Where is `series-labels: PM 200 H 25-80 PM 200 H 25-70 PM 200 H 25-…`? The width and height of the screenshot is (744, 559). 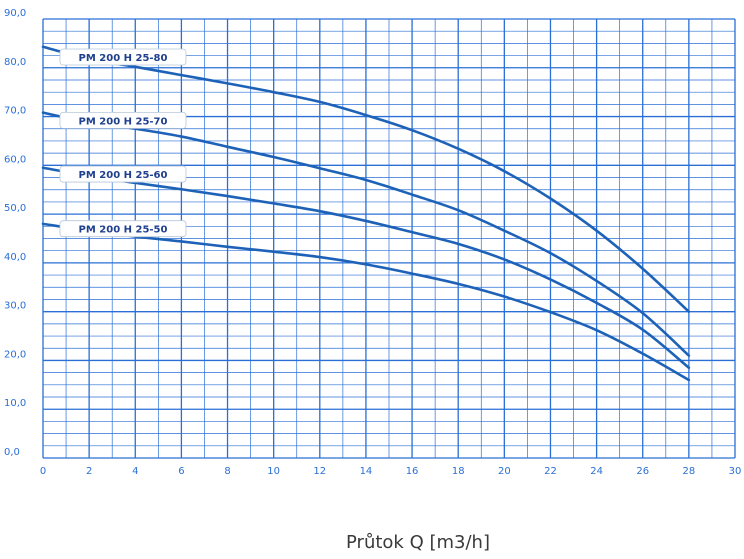
series-labels: PM 200 H 25-80 PM 200 H 25-70 PM 200 H 25-… is located at coordinates (123, 143).